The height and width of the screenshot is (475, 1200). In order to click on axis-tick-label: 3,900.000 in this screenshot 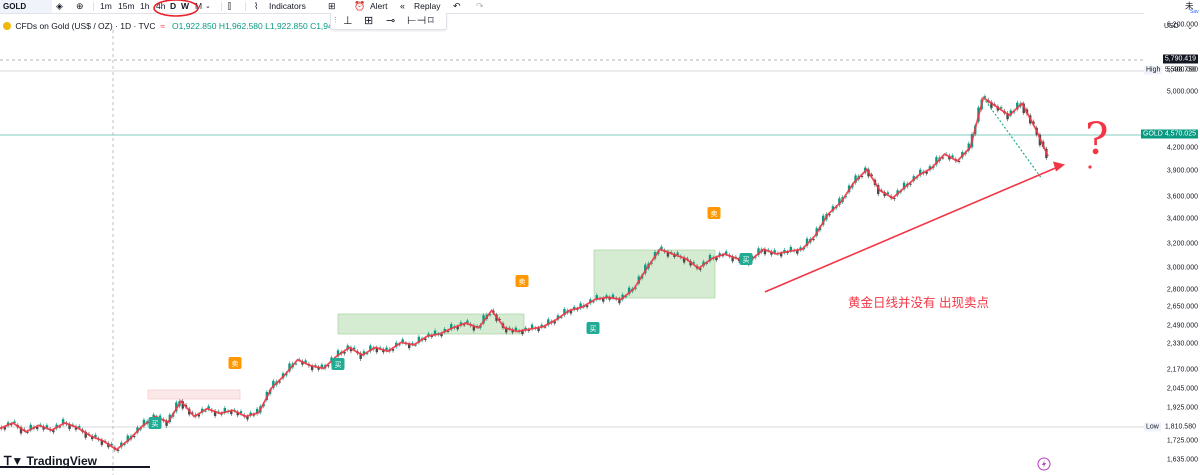, I will do `click(1182, 171)`.